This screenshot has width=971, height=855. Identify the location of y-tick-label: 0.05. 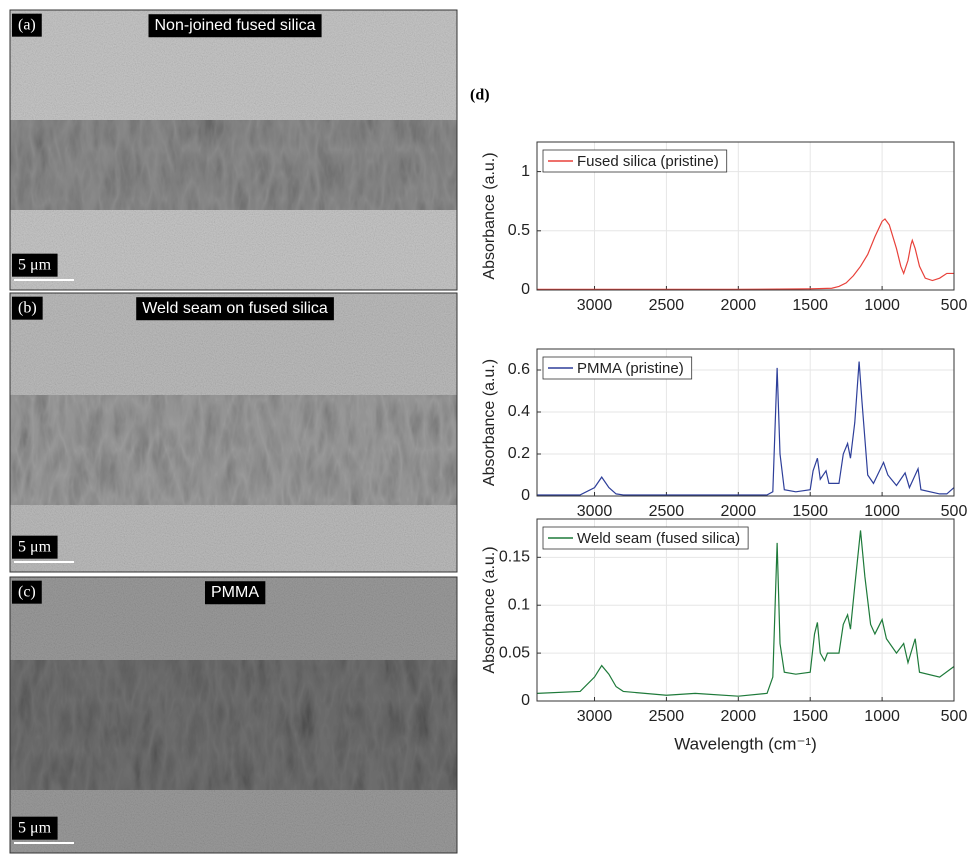
(514, 652).